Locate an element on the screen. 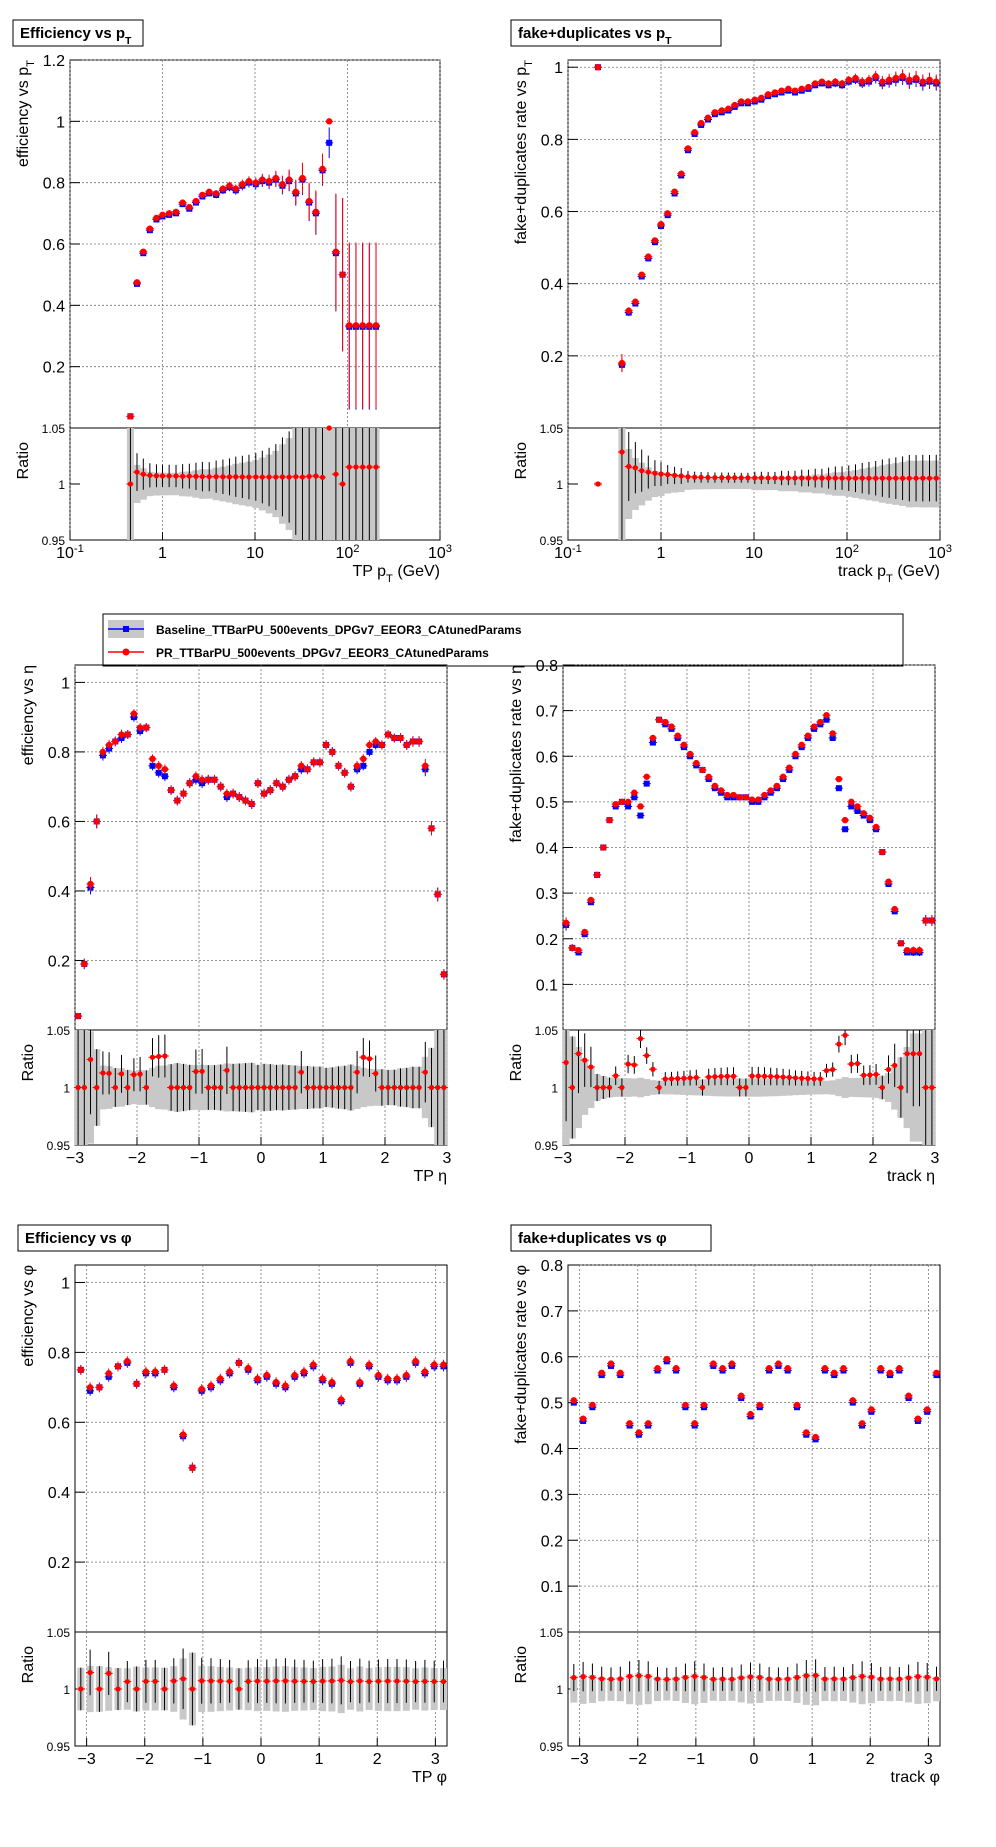  x-tick-label: −2 is located at coordinates (625, 1158).